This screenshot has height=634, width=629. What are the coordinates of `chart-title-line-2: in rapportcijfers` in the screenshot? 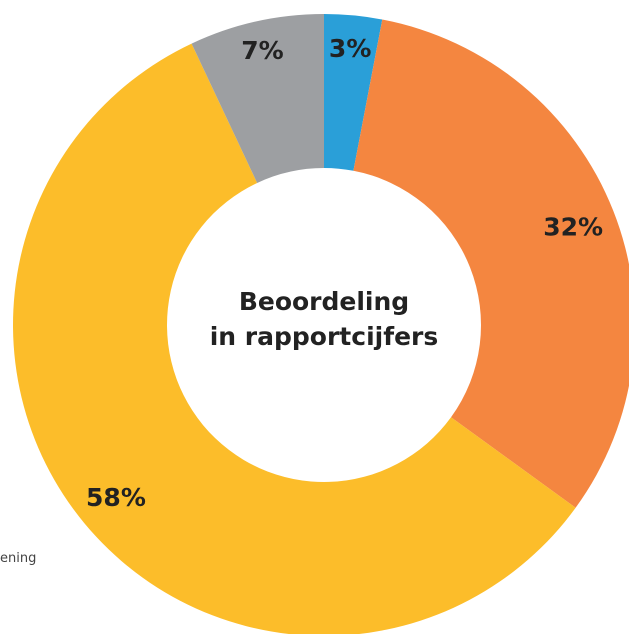 It's located at (324, 336).